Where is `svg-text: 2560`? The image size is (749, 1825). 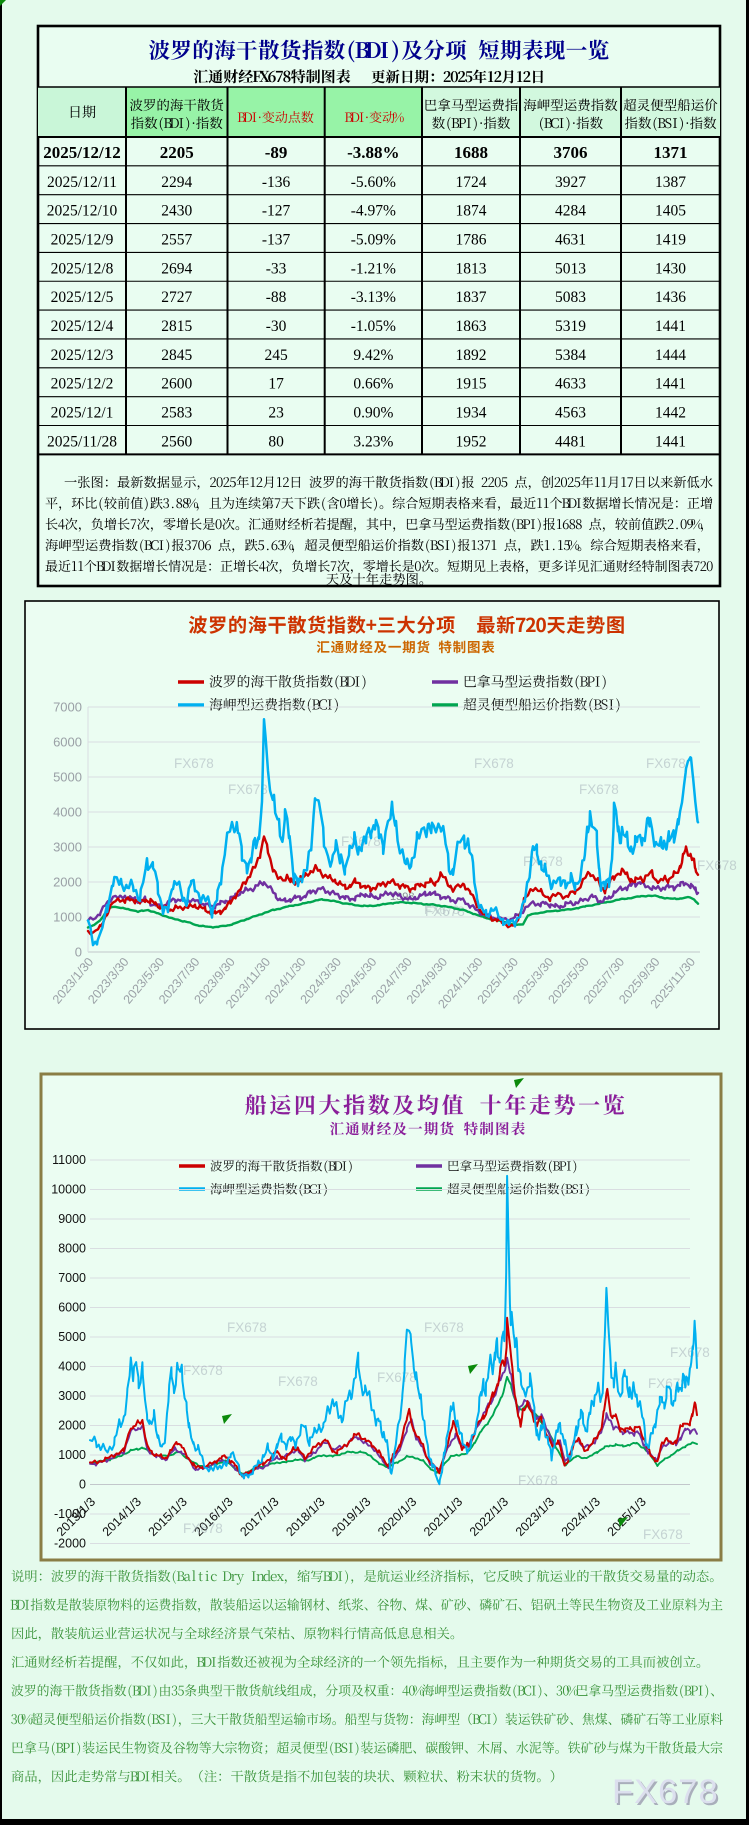 svg-text: 2560 is located at coordinates (176, 441).